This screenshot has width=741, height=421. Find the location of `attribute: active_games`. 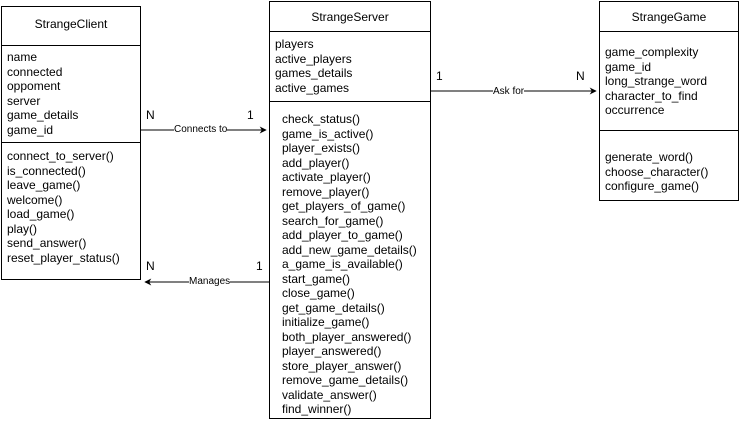

attribute: active_games is located at coordinates (312, 87).